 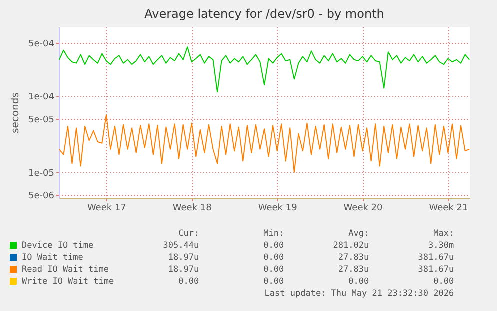 What do you see at coordinates (359, 294) in the screenshot?
I see `text: Last update: Thu May 21 23:32:30 2026` at bounding box center [359, 294].